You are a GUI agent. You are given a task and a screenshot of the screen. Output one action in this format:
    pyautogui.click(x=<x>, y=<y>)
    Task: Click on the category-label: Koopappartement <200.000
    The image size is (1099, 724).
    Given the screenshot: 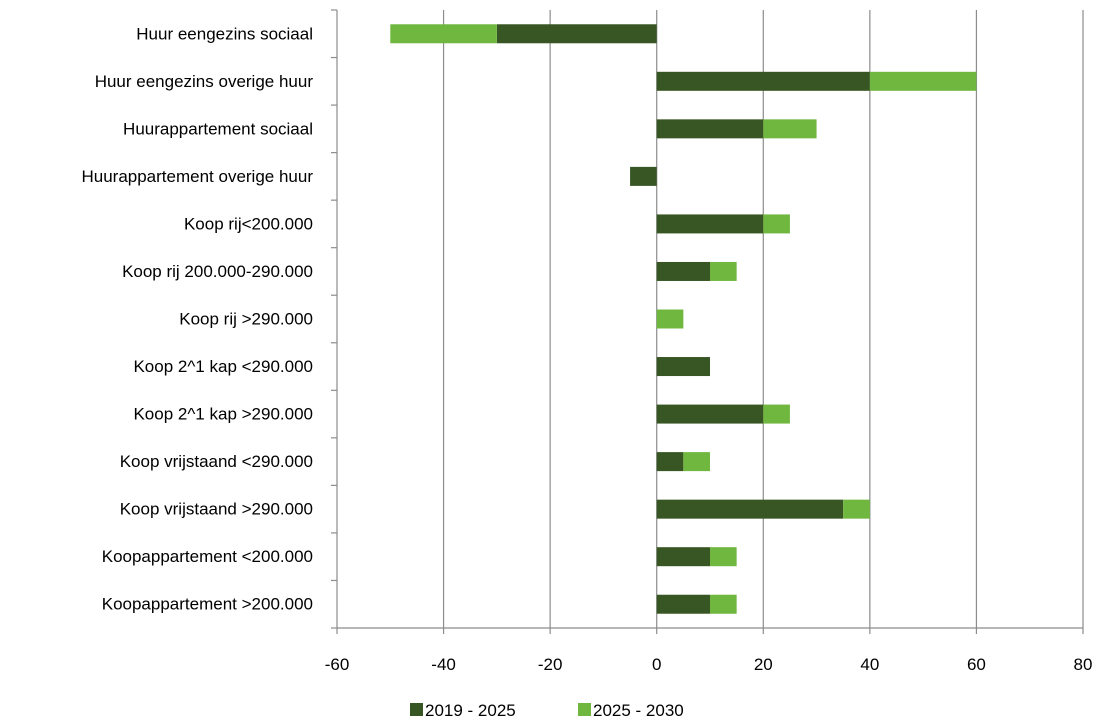 What is the action you would take?
    pyautogui.click(x=207, y=556)
    